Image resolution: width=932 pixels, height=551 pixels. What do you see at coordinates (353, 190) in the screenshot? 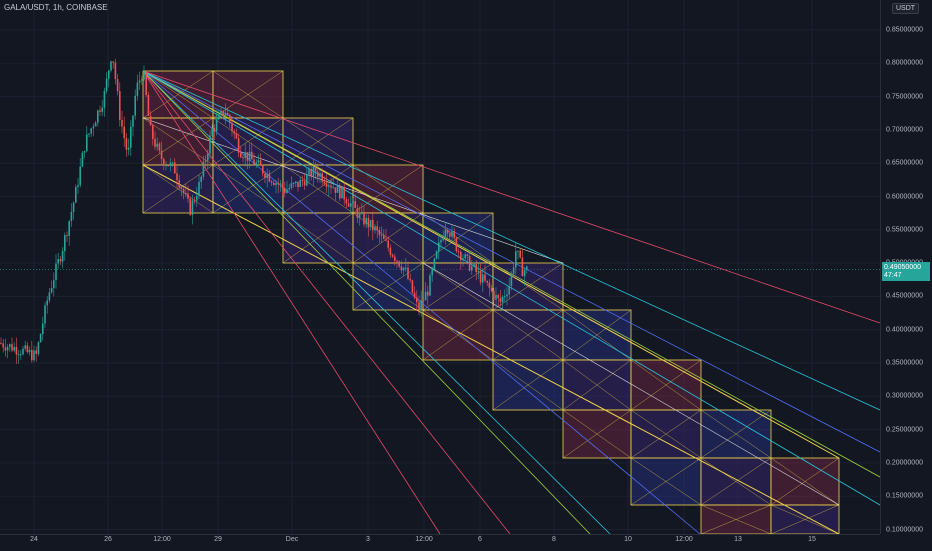
I see `median-line` at bounding box center [353, 190].